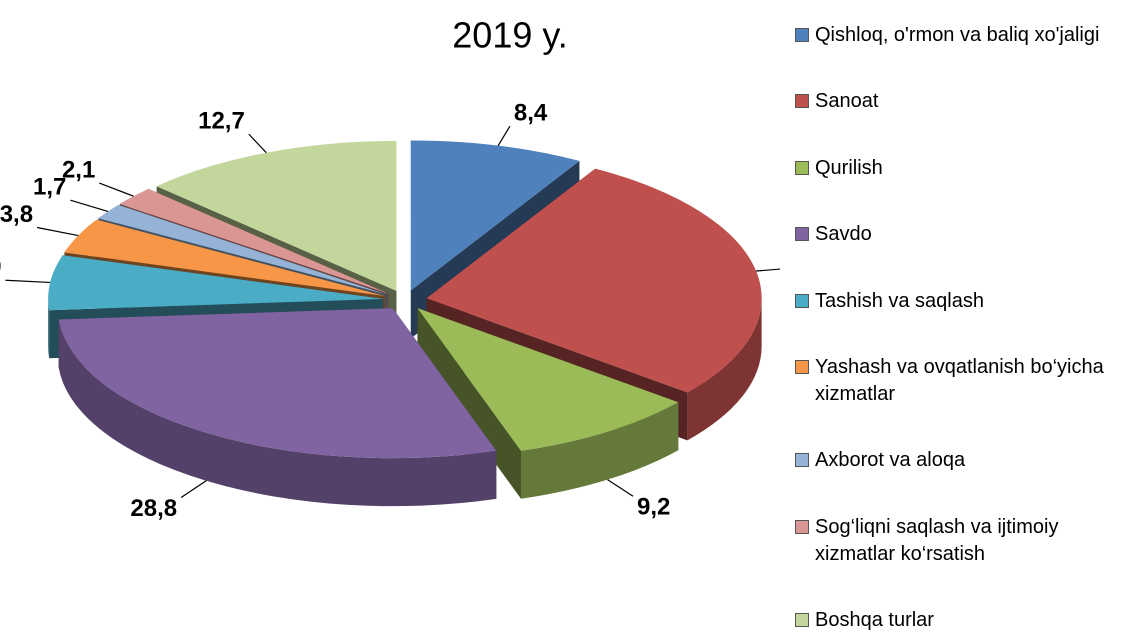 This screenshot has width=1123, height=644. Describe the element at coordinates (78, 169) in the screenshot. I see `data-label: 2,1` at that location.